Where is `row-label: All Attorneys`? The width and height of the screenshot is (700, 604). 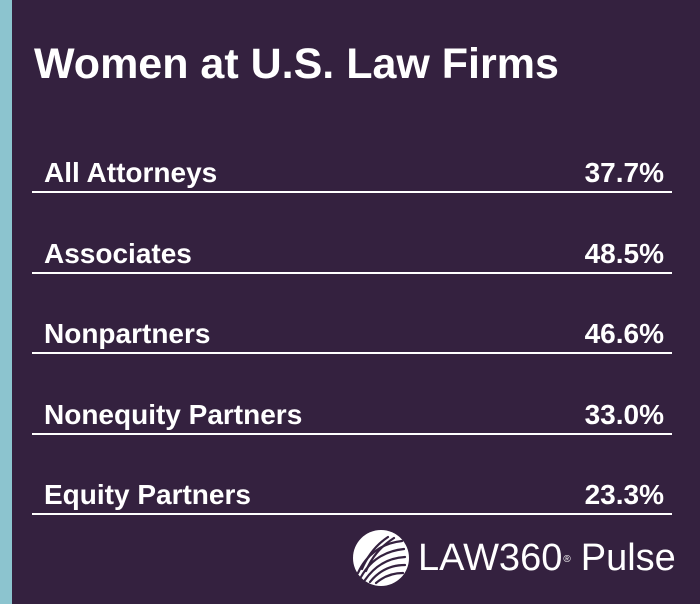 row-label: All Attorneys is located at coordinates (131, 172).